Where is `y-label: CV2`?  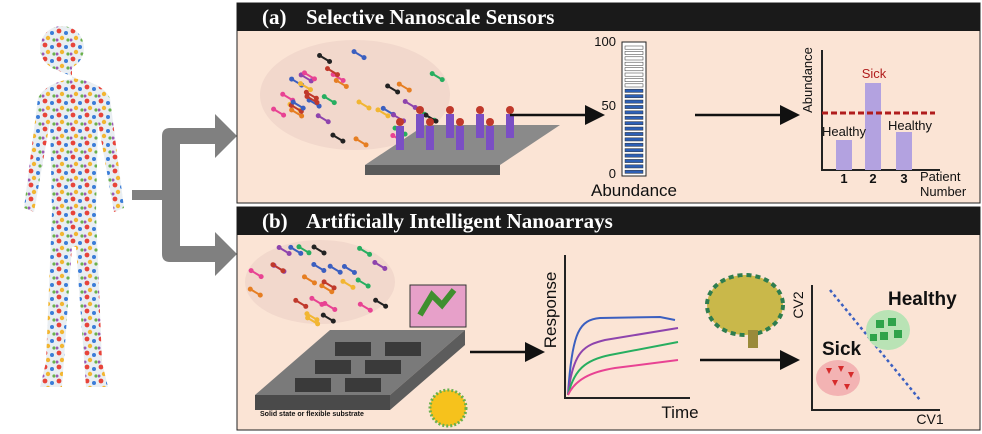 y-label: CV2 is located at coordinates (798, 304).